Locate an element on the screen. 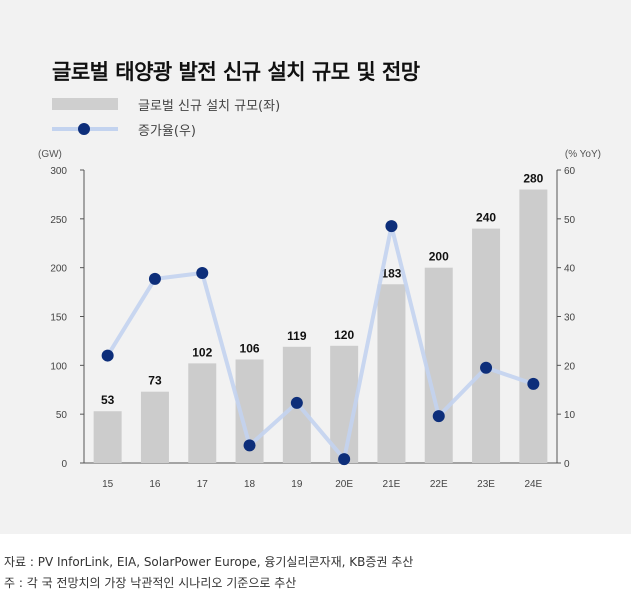 Image resolution: width=631 pixels, height=592 pixels. x-tick-label: 17 is located at coordinates (203, 484).